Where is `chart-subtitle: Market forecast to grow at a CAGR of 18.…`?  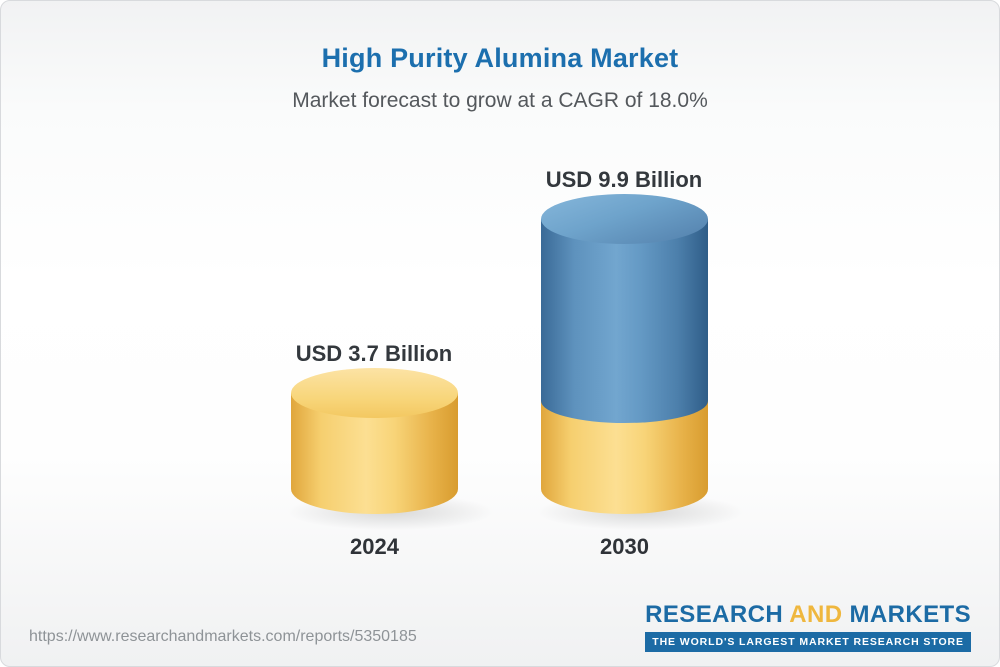
chart-subtitle: Market forecast to grow at a CAGR of 18.… is located at coordinates (500, 100).